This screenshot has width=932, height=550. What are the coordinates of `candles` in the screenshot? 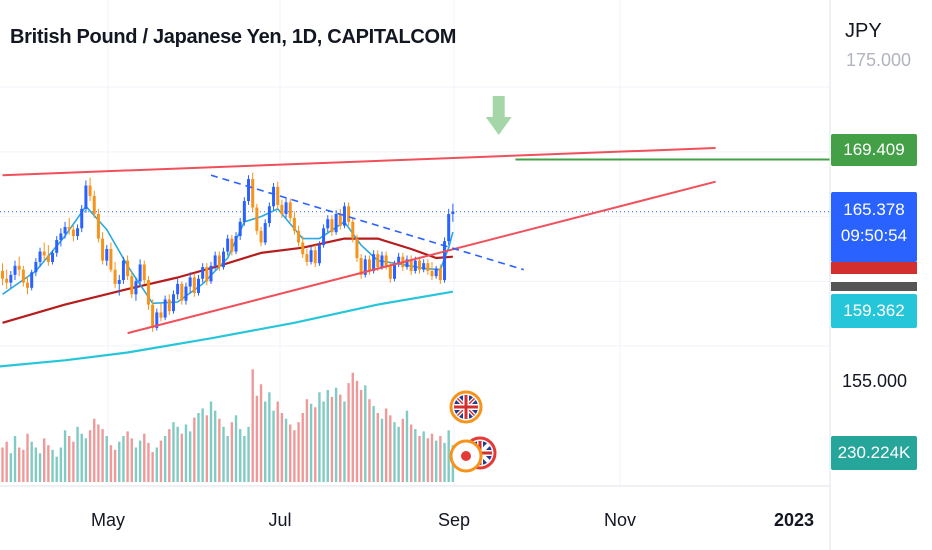 It's located at (228, 252).